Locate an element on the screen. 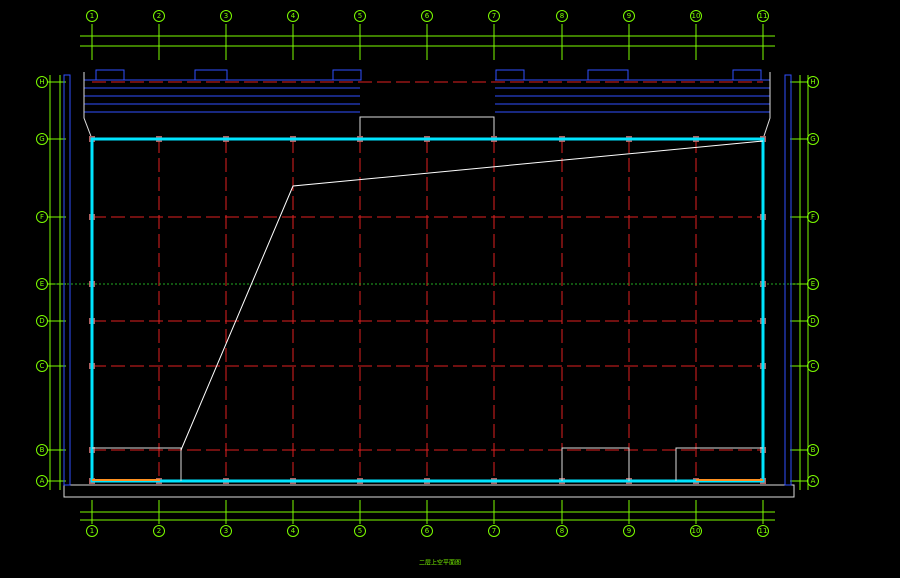 Image resolution: width=900 pixels, height=578 pixels. outline is located at coordinates (427, 106).